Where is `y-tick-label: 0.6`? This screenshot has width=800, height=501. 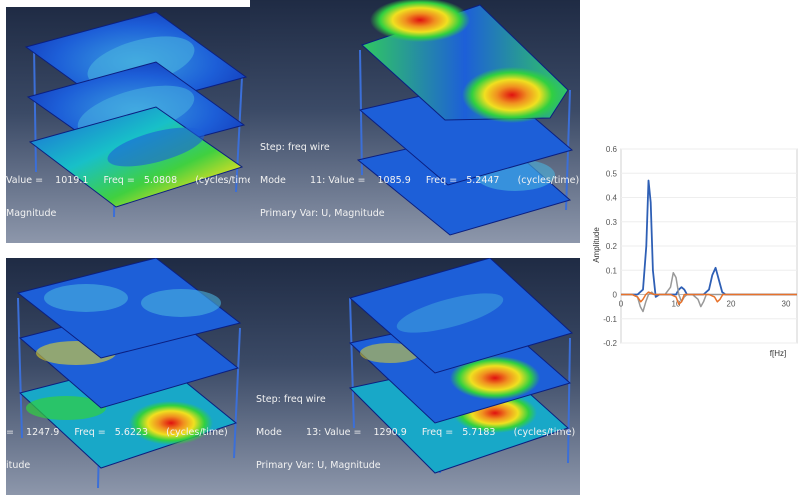 y-tick-label: 0.6 is located at coordinates (612, 149).